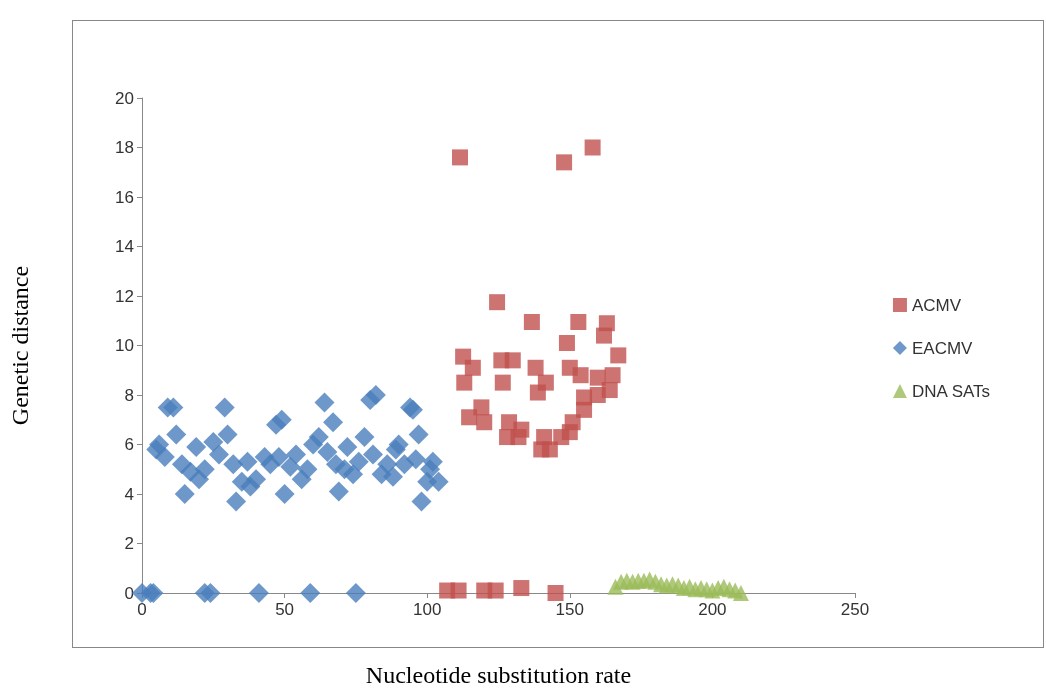  Describe the element at coordinates (285, 609) in the screenshot. I see `x-tick-label: 50` at that location.